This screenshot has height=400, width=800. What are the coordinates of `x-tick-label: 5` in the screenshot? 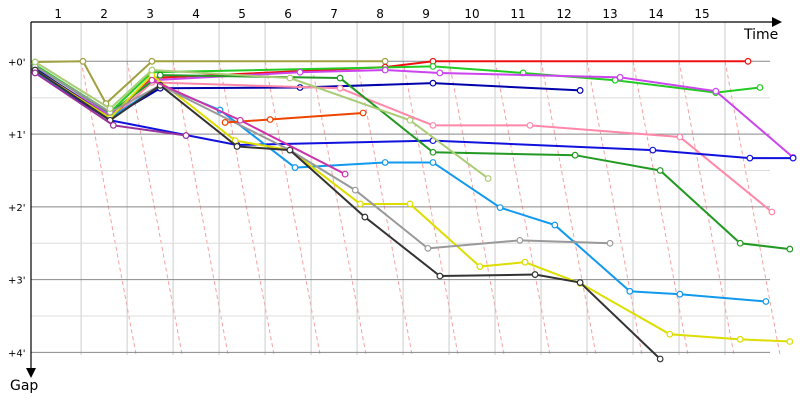 It's located at (242, 14).